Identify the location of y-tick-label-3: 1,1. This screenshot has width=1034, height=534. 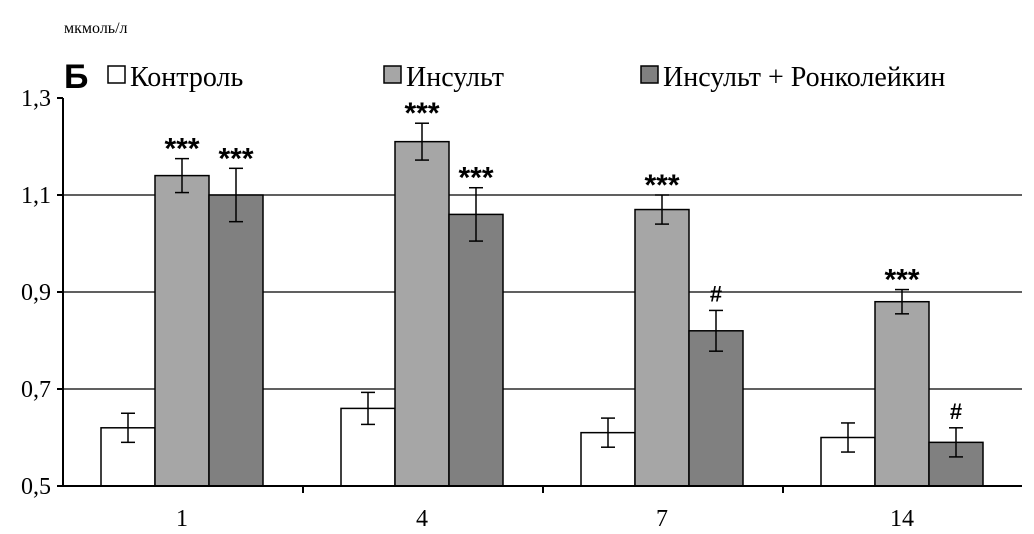
(36, 196).